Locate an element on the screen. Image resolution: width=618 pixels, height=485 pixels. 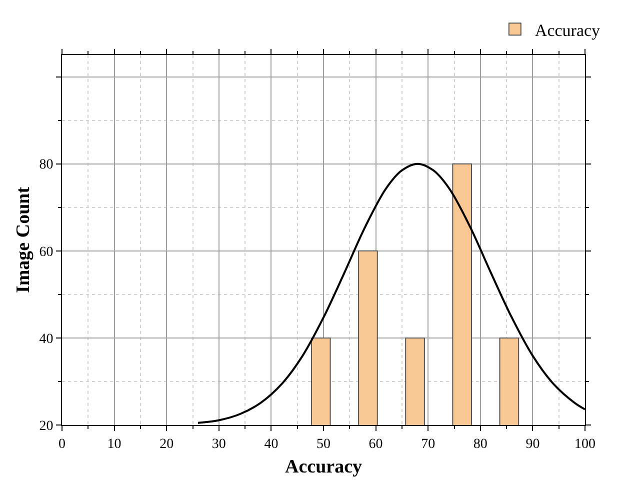
x-tick-label: 40 is located at coordinates (271, 444).